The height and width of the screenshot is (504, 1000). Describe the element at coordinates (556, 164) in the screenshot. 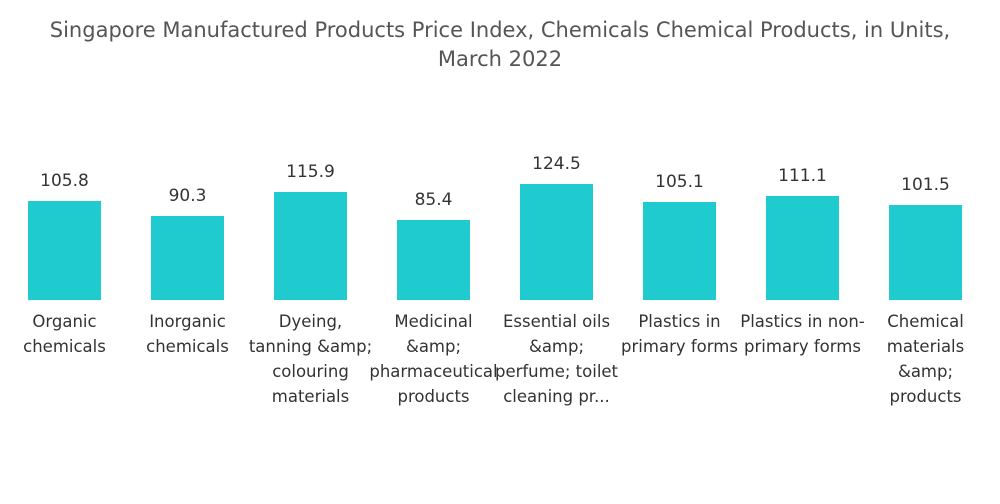

I see `data-label: 124.5` at that location.